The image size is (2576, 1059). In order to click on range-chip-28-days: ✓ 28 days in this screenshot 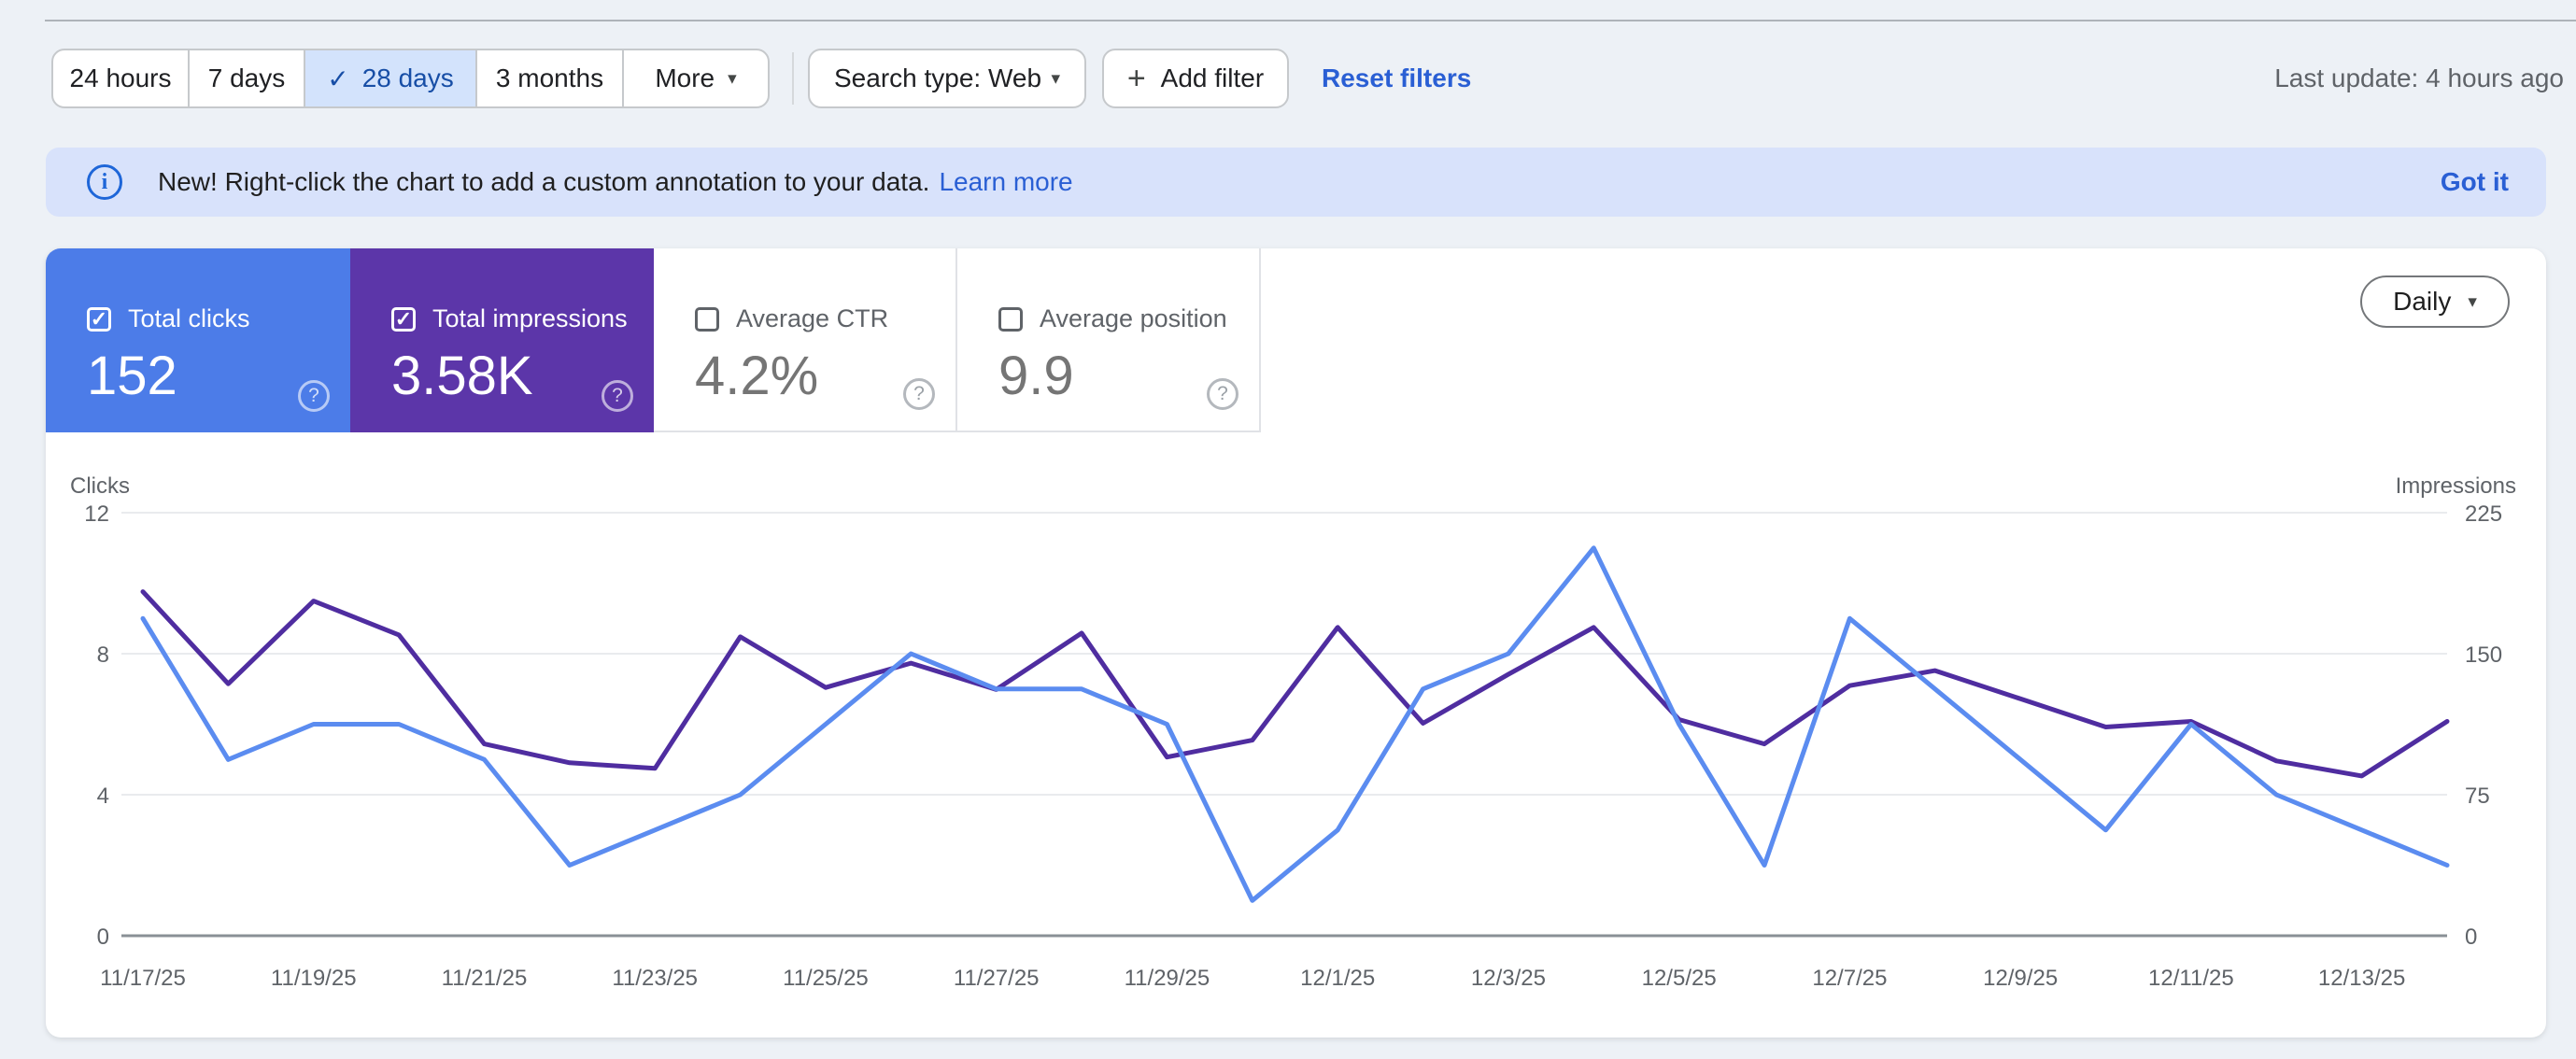, I will do `click(389, 78)`.